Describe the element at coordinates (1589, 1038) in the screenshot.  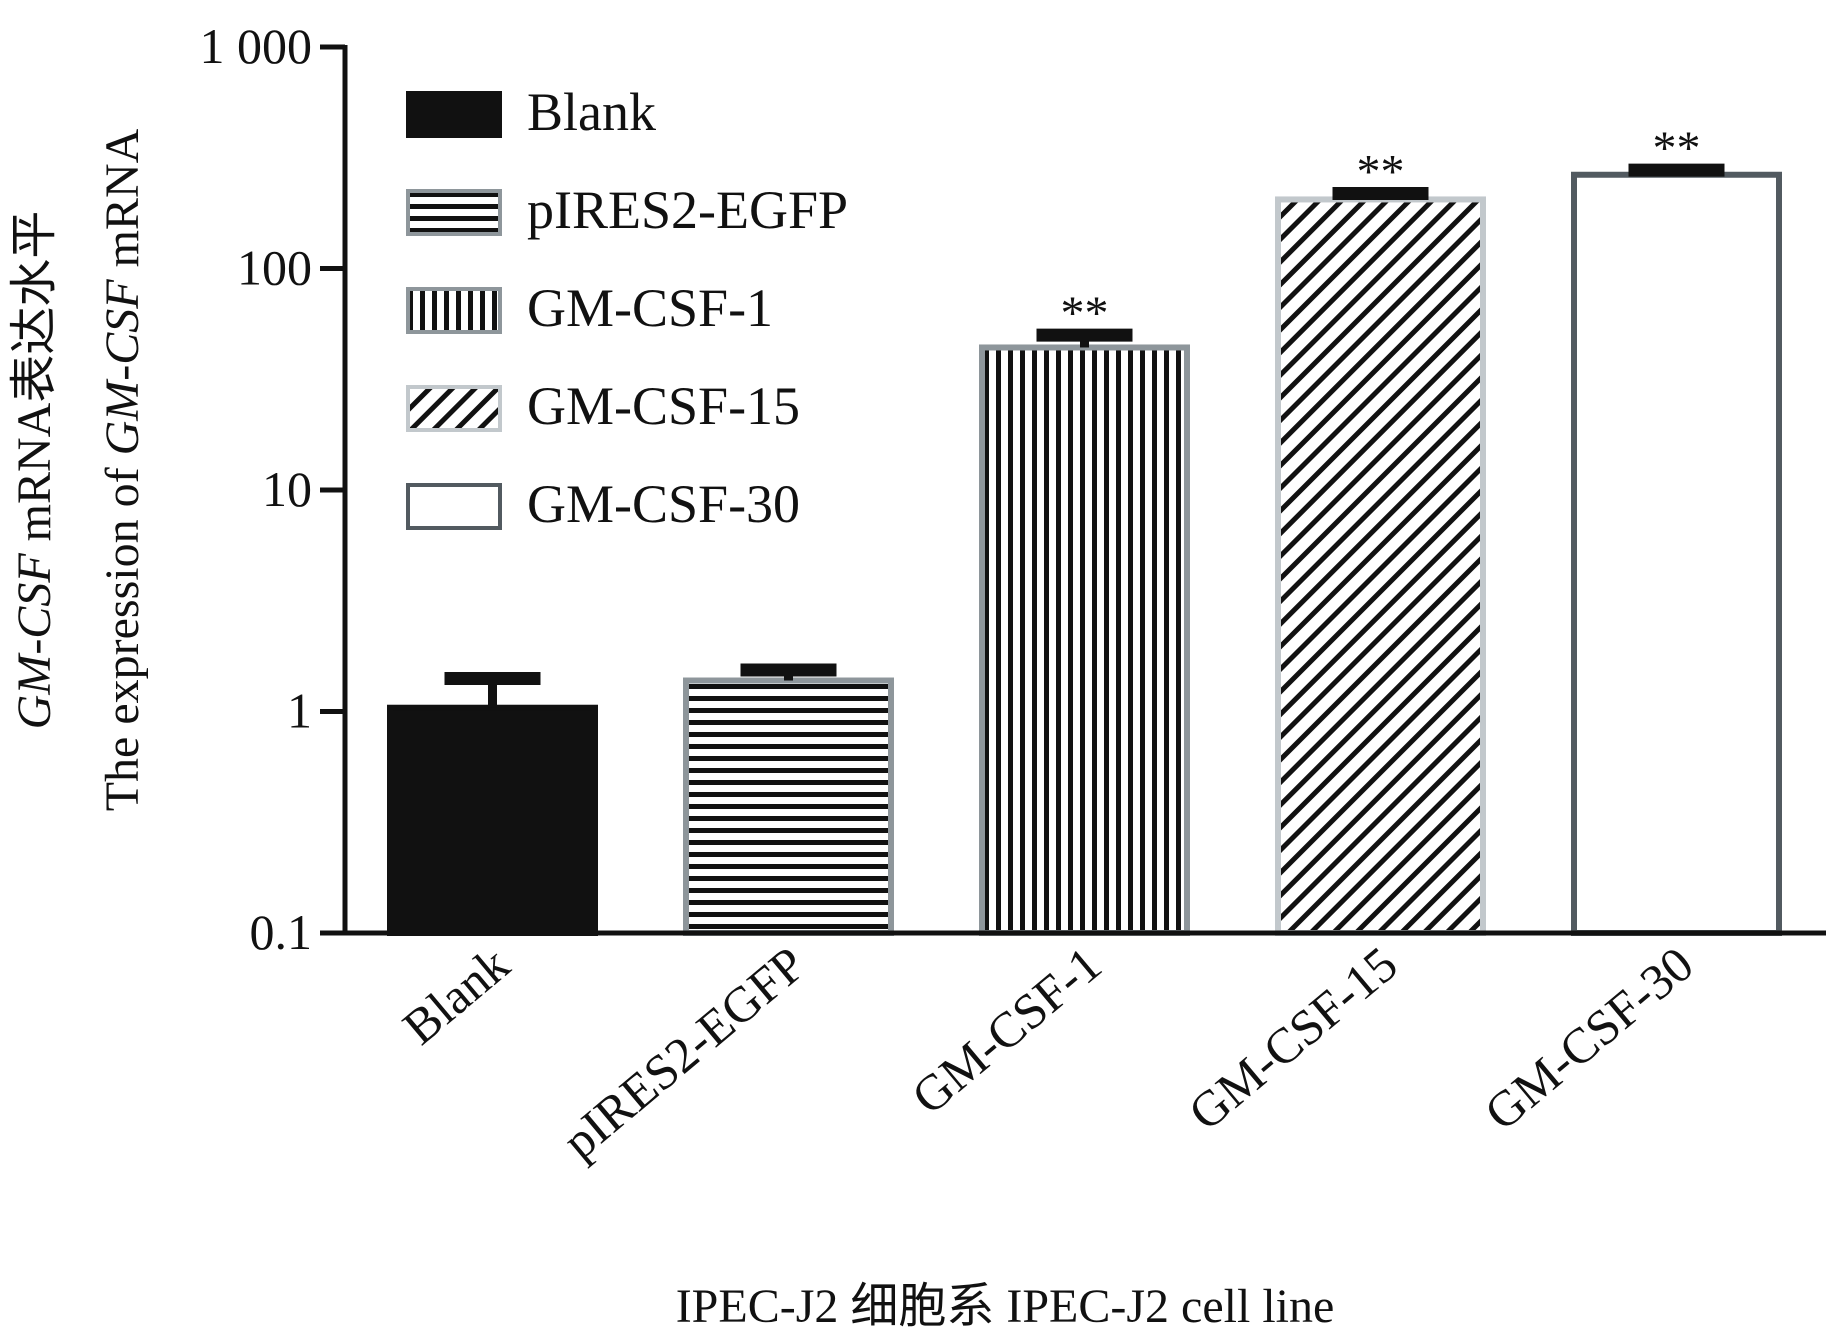
I see `x-tick-label: GM-CSF-30` at that location.